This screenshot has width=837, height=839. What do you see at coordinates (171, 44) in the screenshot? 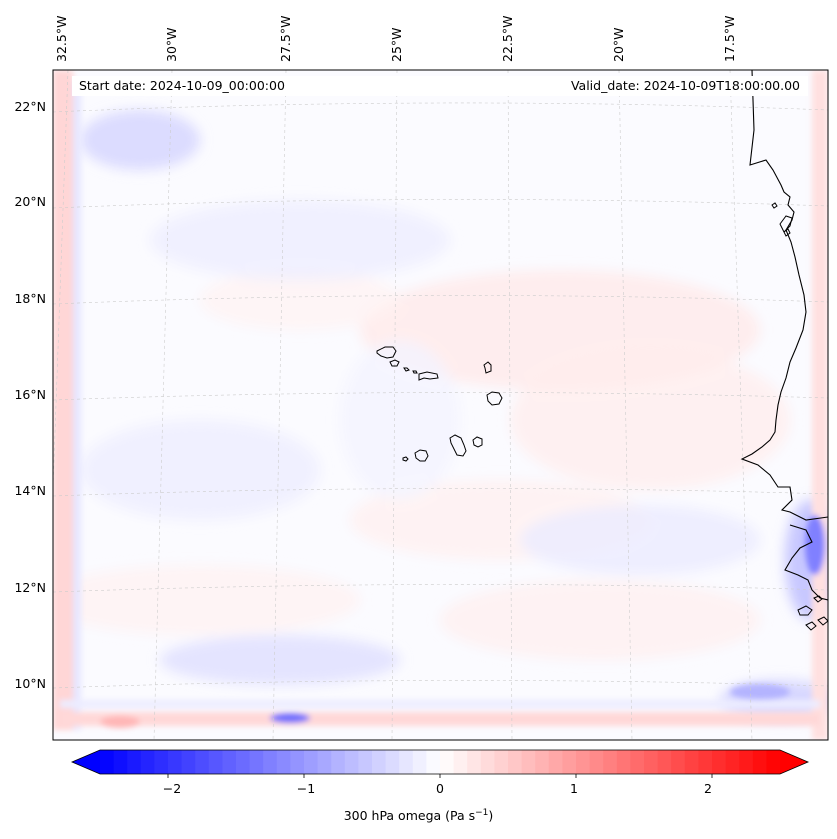
I see `lon-label-30w: 30°W` at bounding box center [171, 44].